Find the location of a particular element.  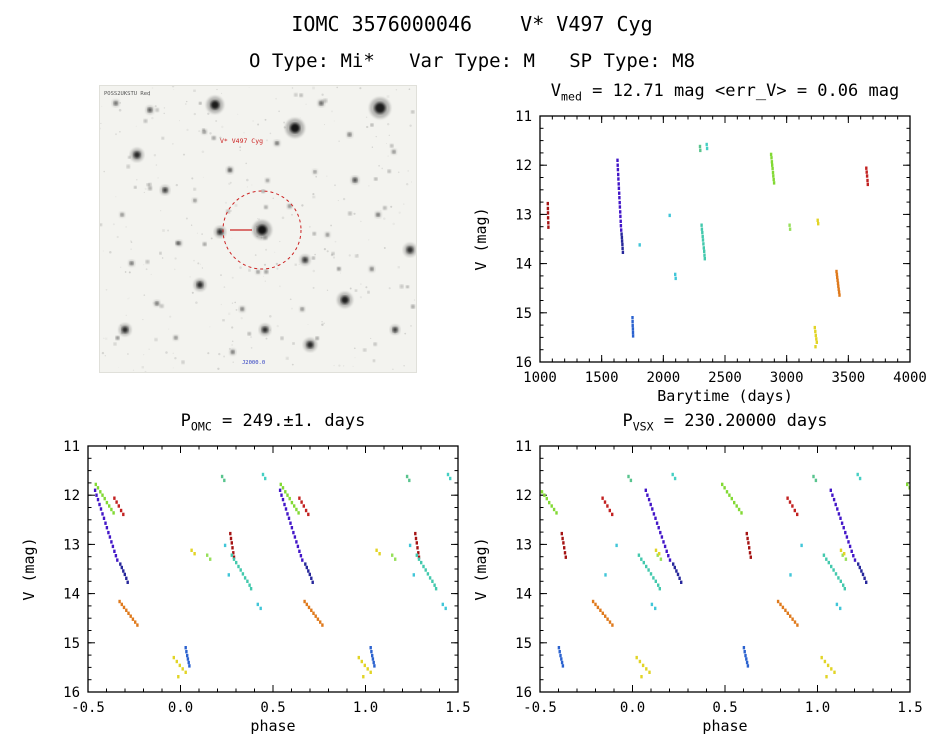

page-subtitle: O Type: Mi* Var Type: M SP Type: M8 is located at coordinates (472, 61).